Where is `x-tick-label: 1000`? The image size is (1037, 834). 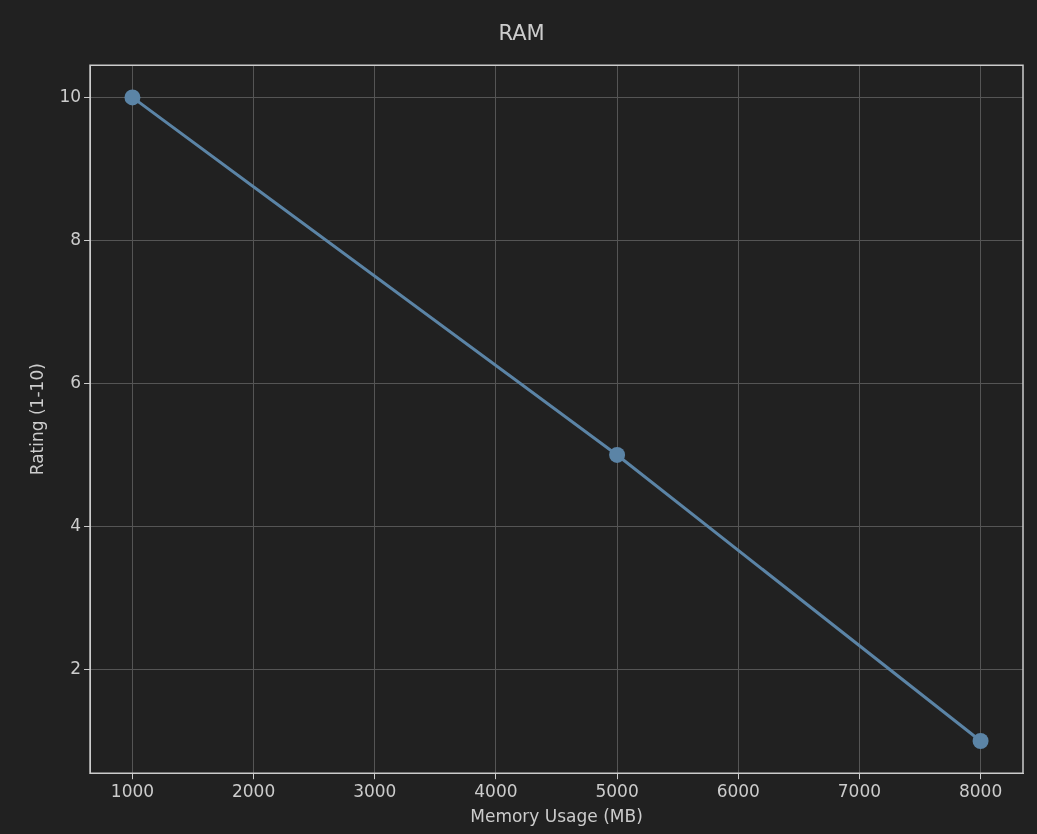 x-tick-label: 1000 is located at coordinates (132, 790).